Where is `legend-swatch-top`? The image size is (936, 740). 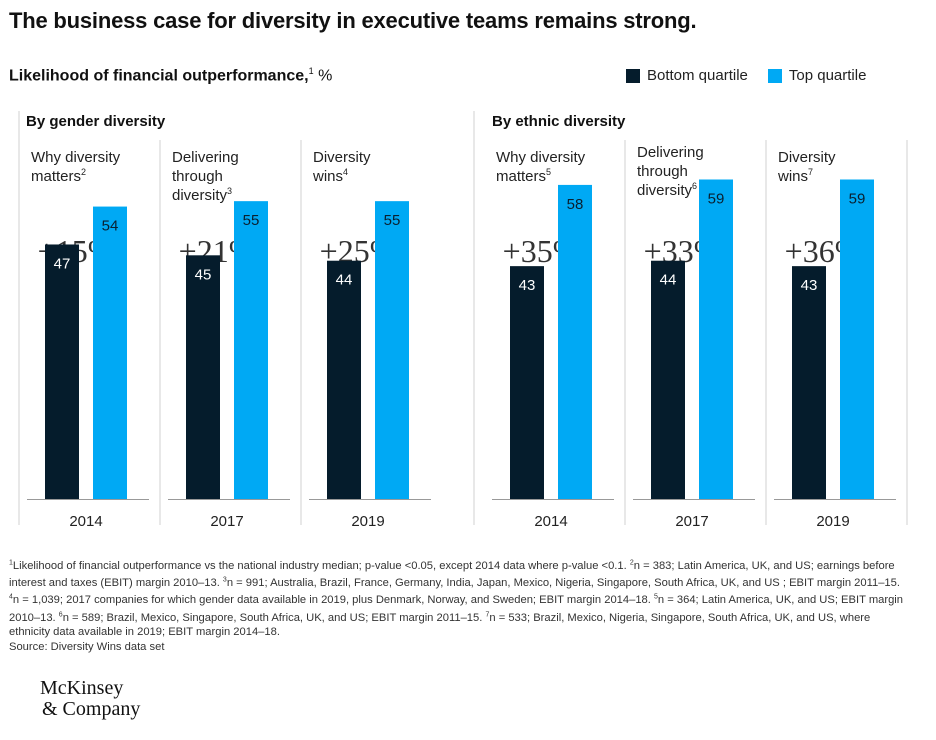
legend-swatch-top is located at coordinates (774, 75).